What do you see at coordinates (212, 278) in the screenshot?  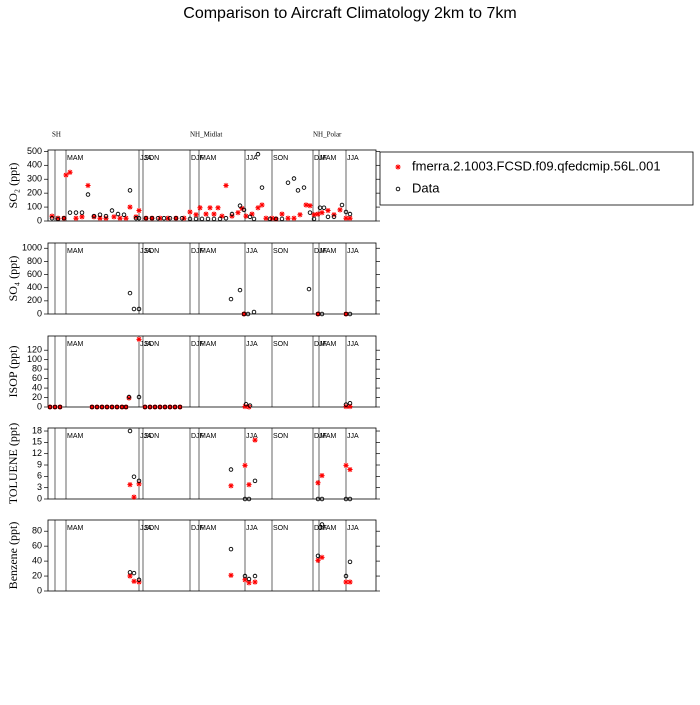 I see `panel-frame` at bounding box center [212, 278].